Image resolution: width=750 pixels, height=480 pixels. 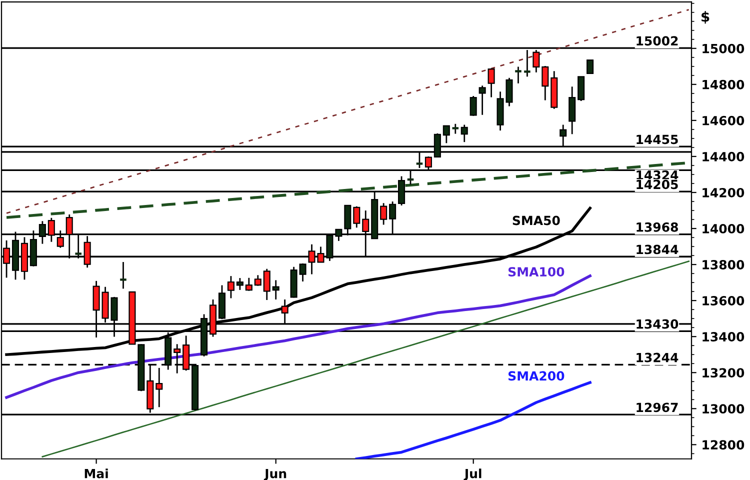 What do you see at coordinates (657, 324) in the screenshot?
I see `ref-line-label: 13430` at bounding box center [657, 324].